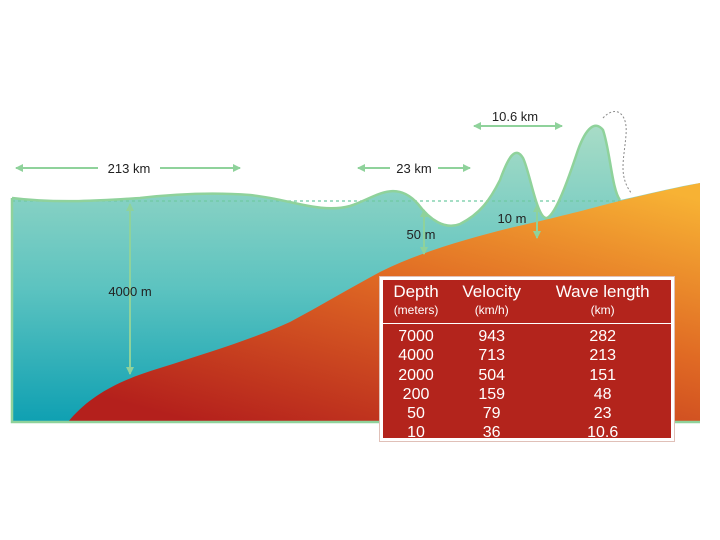 This screenshot has height=540, width=720. I want to click on cell-depth: 7000, so click(416, 337).